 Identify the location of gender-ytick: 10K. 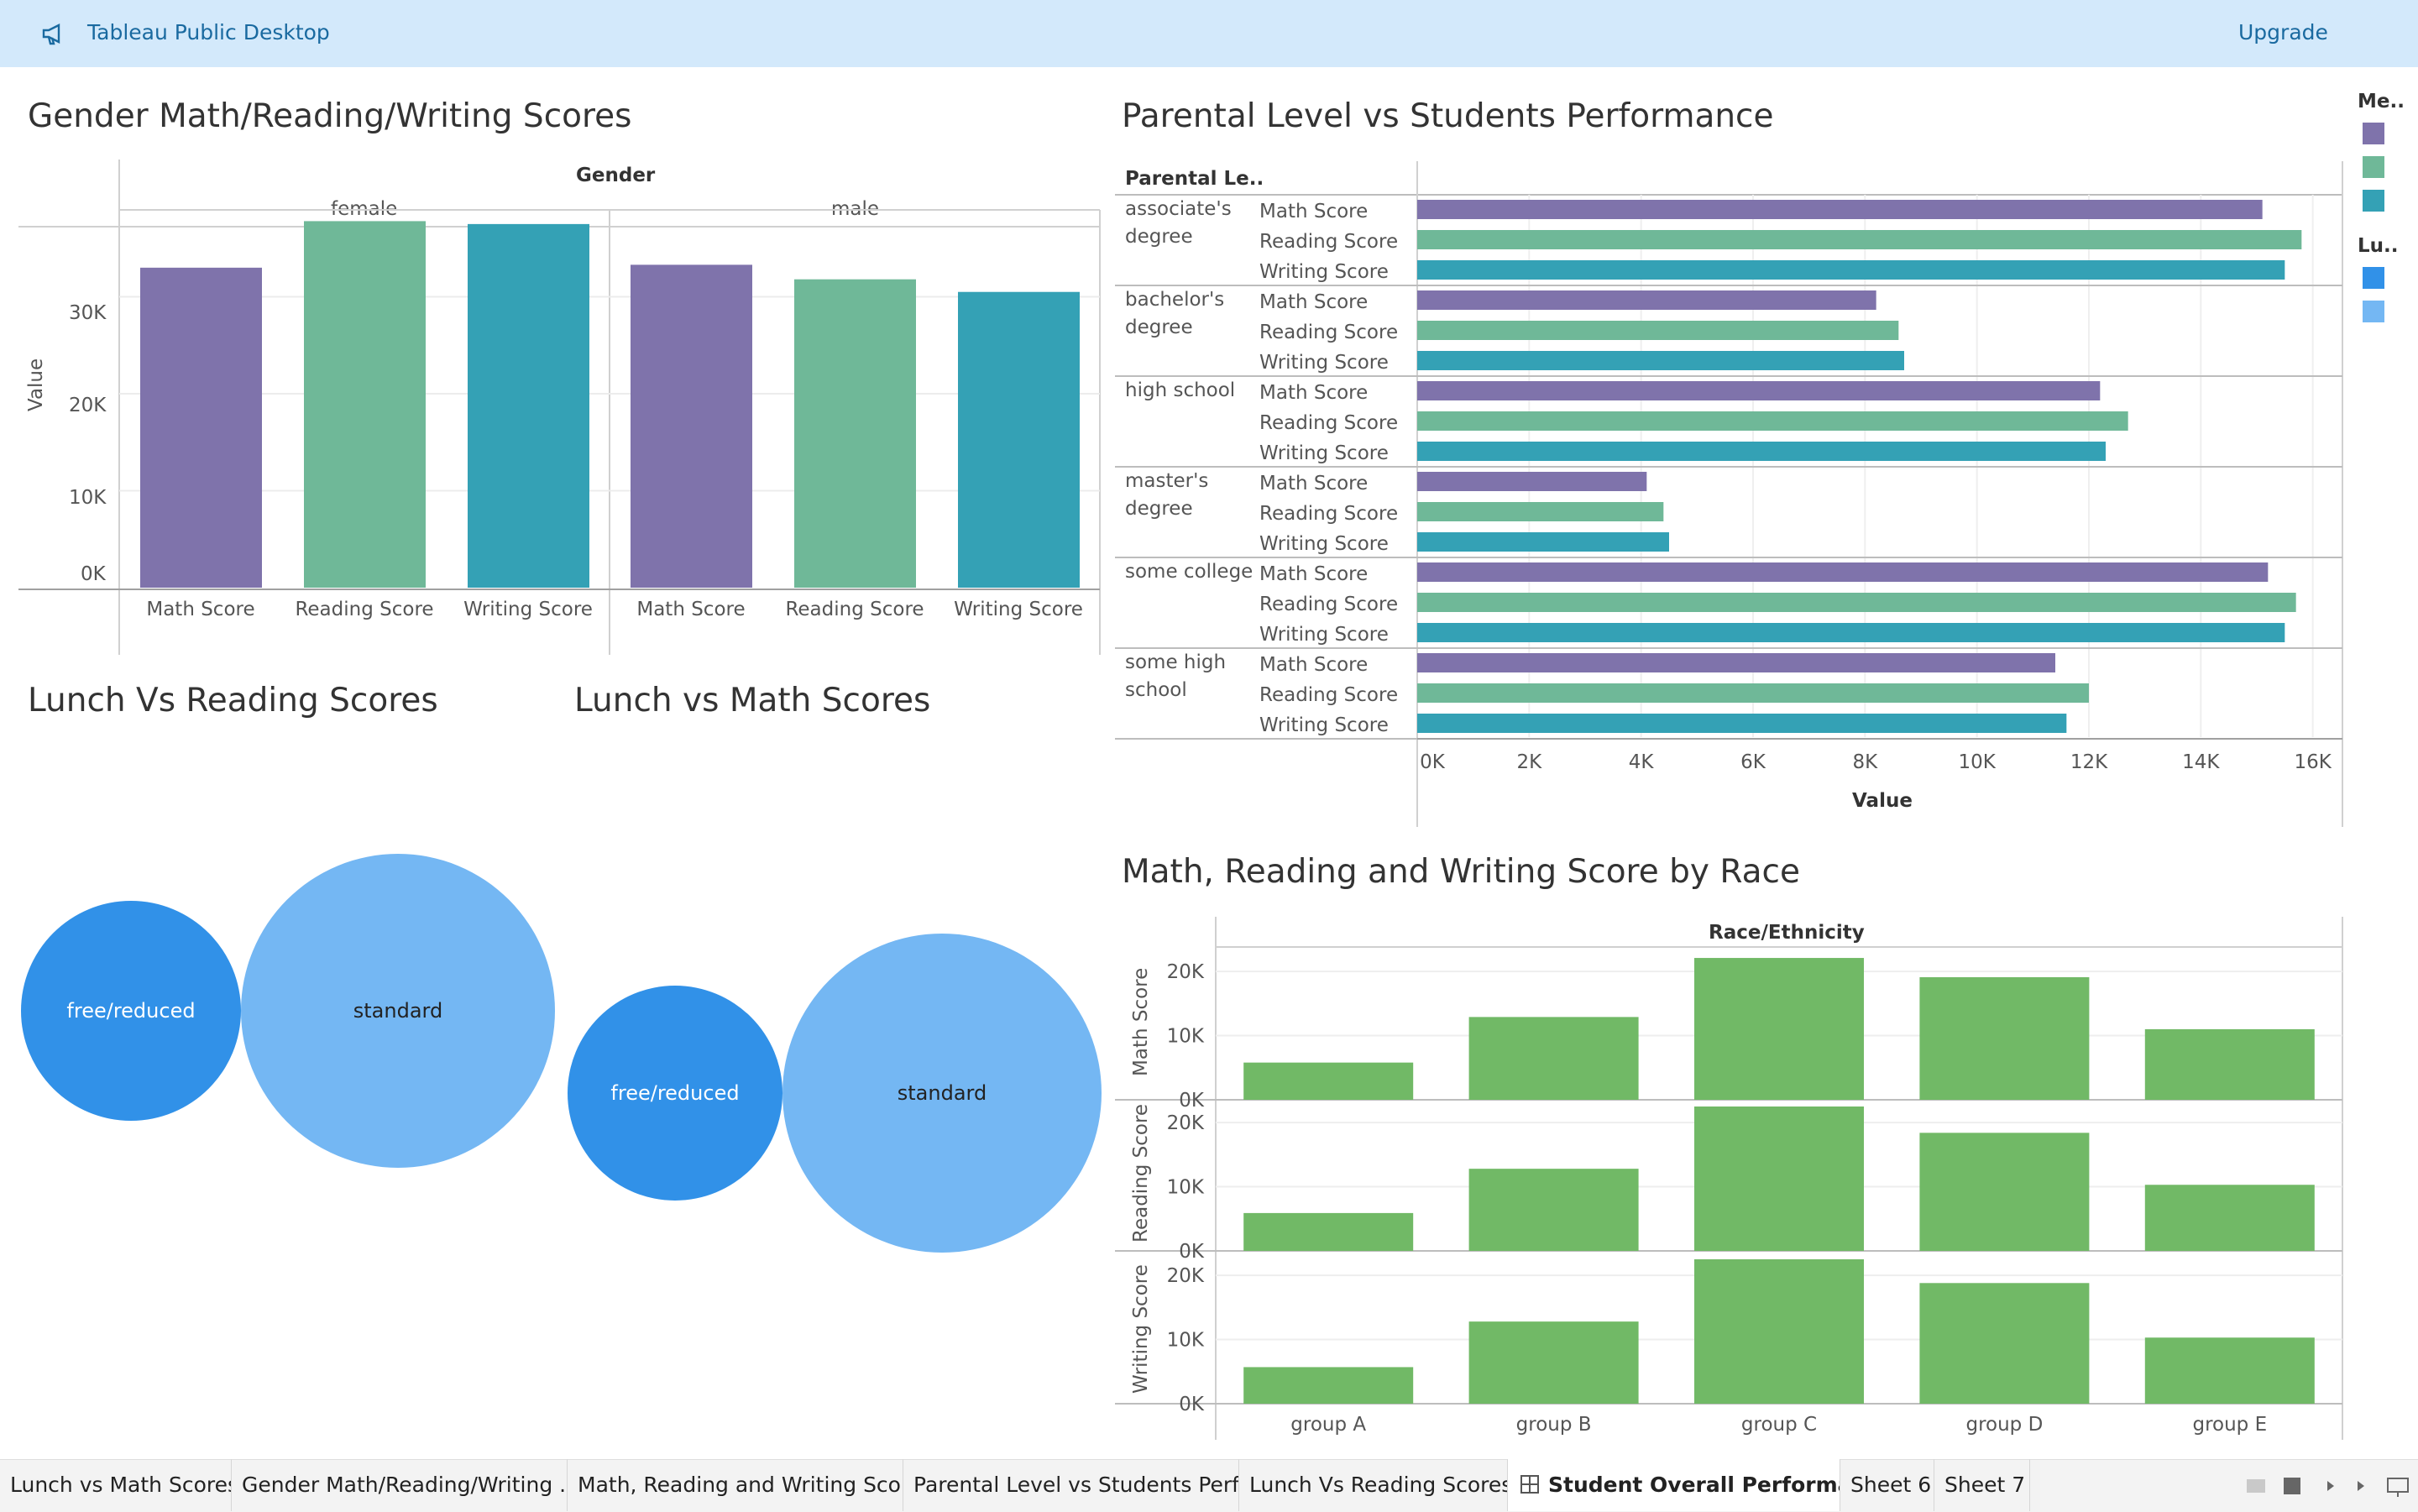
(88, 498).